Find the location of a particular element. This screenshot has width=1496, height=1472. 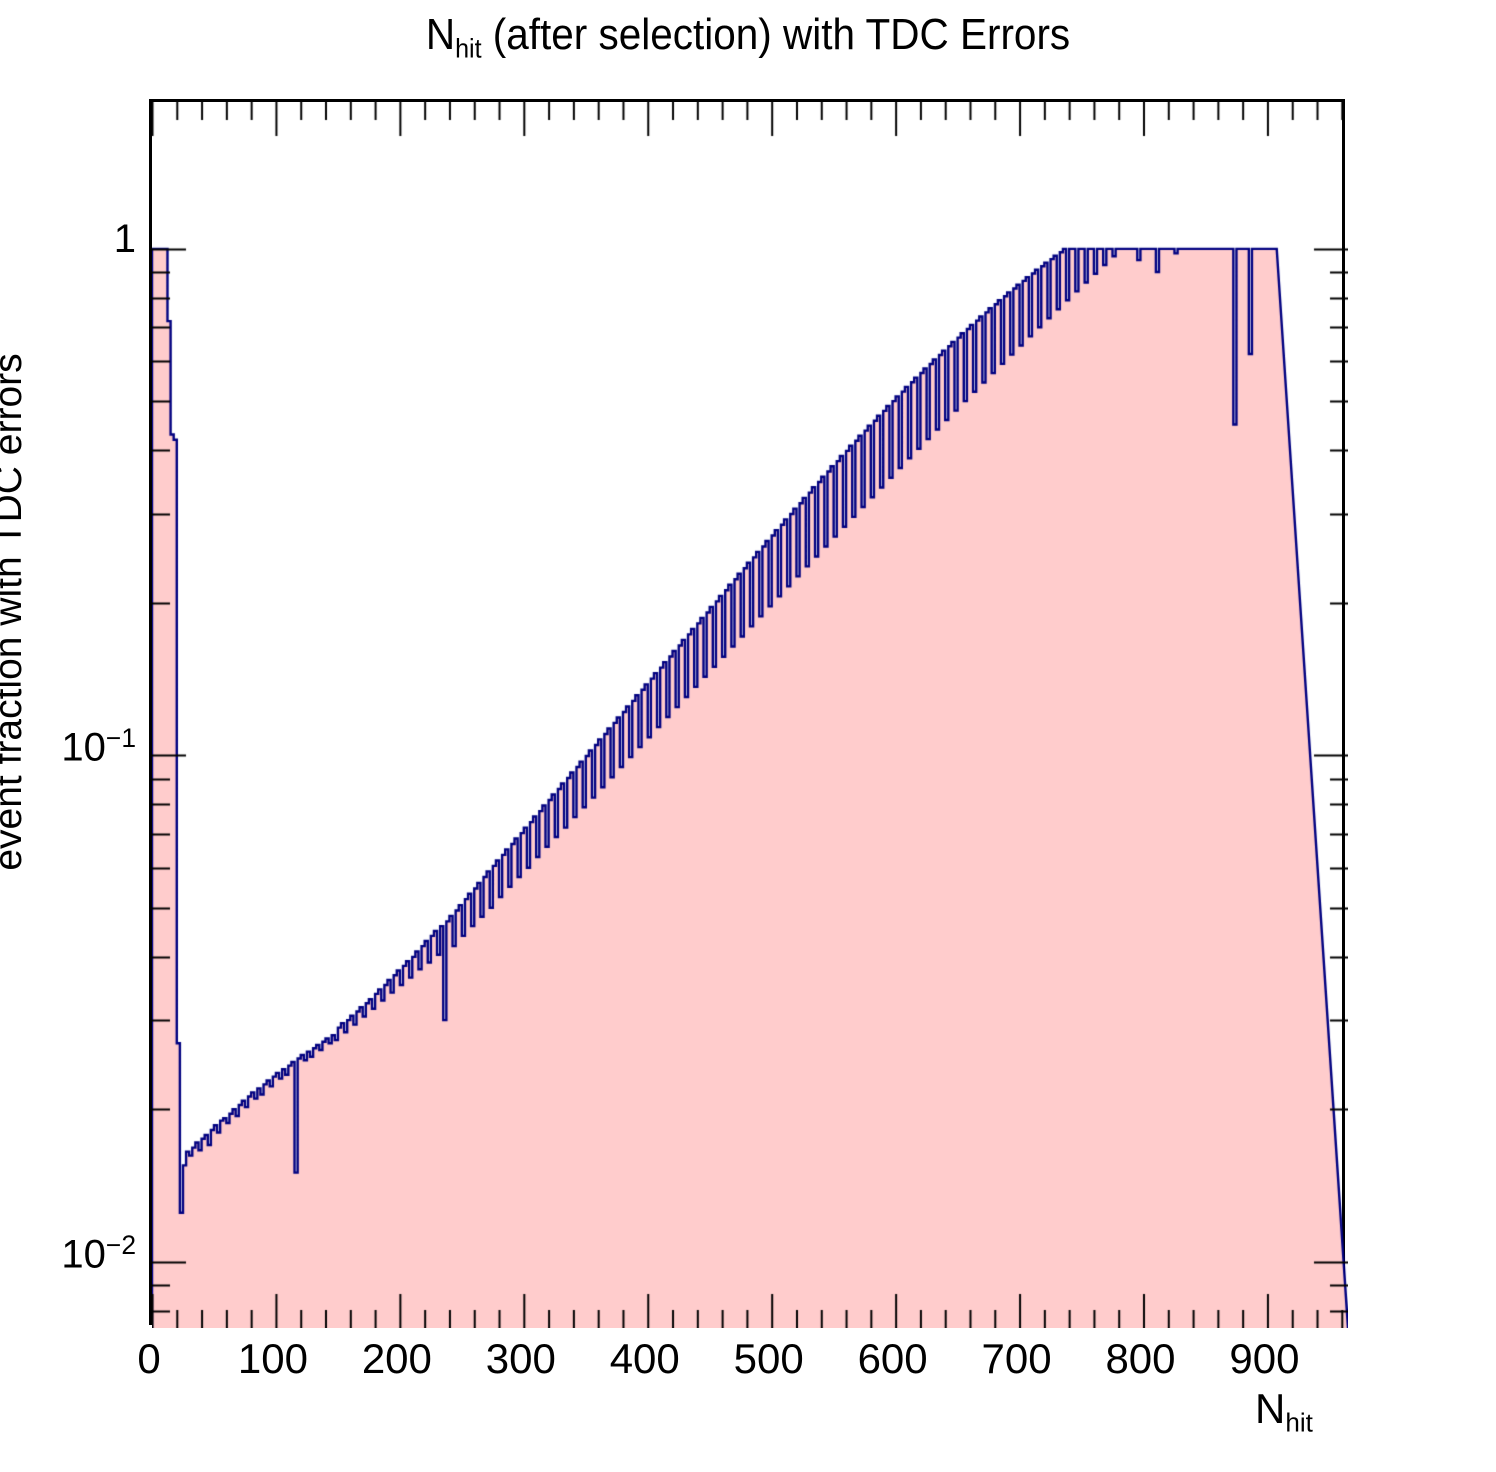

y-tick-label-1: 10⁻¹ is located at coordinates (98, 747).